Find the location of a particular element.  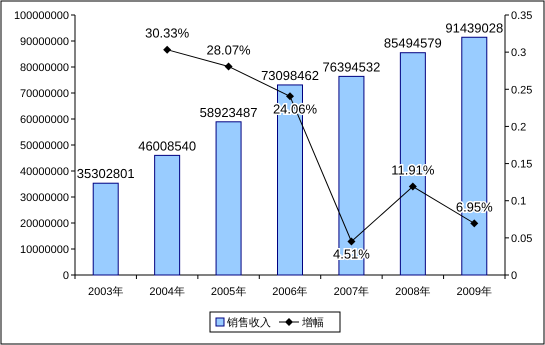

y-tick-label: 0 is located at coordinates (65, 276).